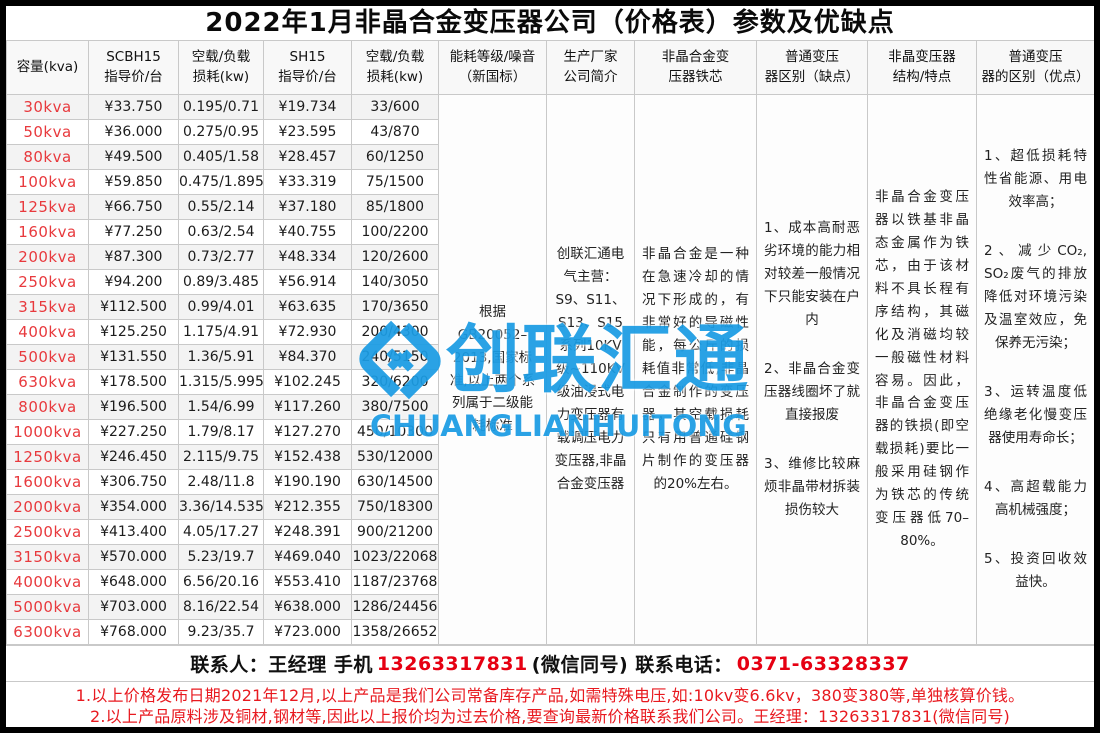 The width and height of the screenshot is (1100, 733). What do you see at coordinates (221, 282) in the screenshot?
I see `scbh15-loss-cell: 0.89/3.485` at bounding box center [221, 282].